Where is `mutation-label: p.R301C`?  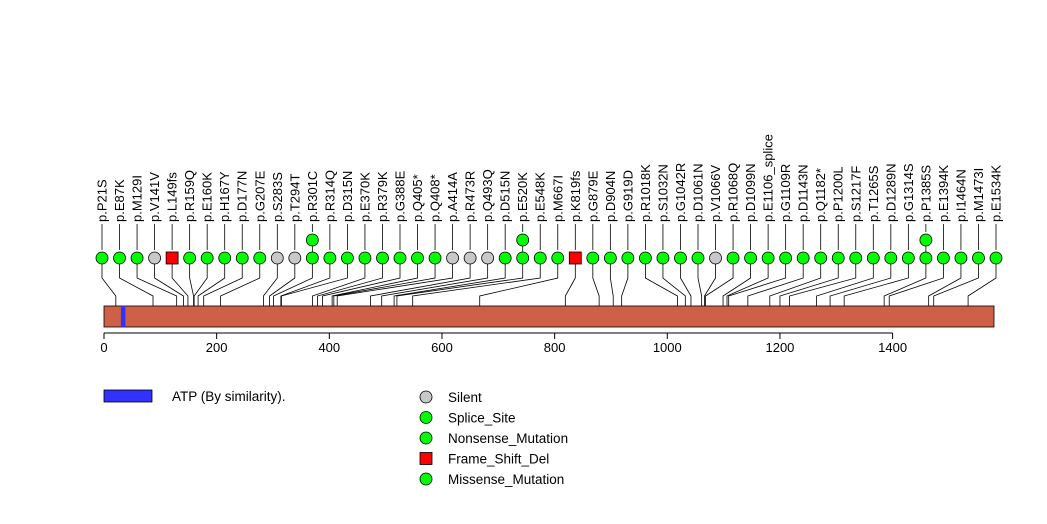
mutation-label: p.R301C is located at coordinates (312, 196).